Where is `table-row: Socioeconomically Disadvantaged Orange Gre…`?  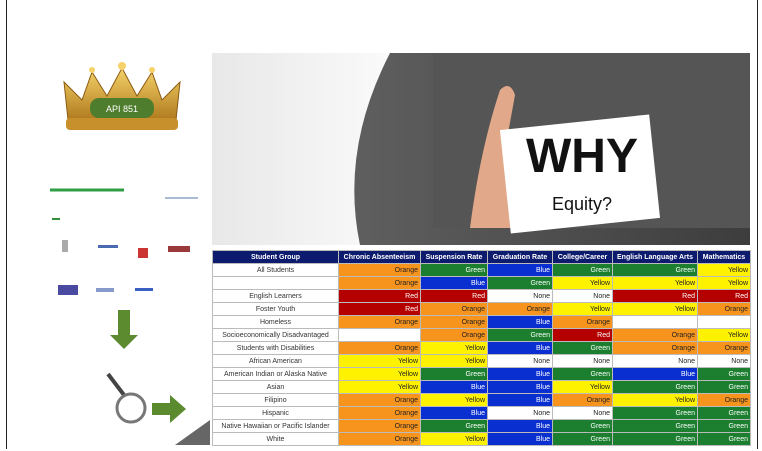 table-row: Socioeconomically Disadvantaged Orange Gre… is located at coordinates (481, 335).